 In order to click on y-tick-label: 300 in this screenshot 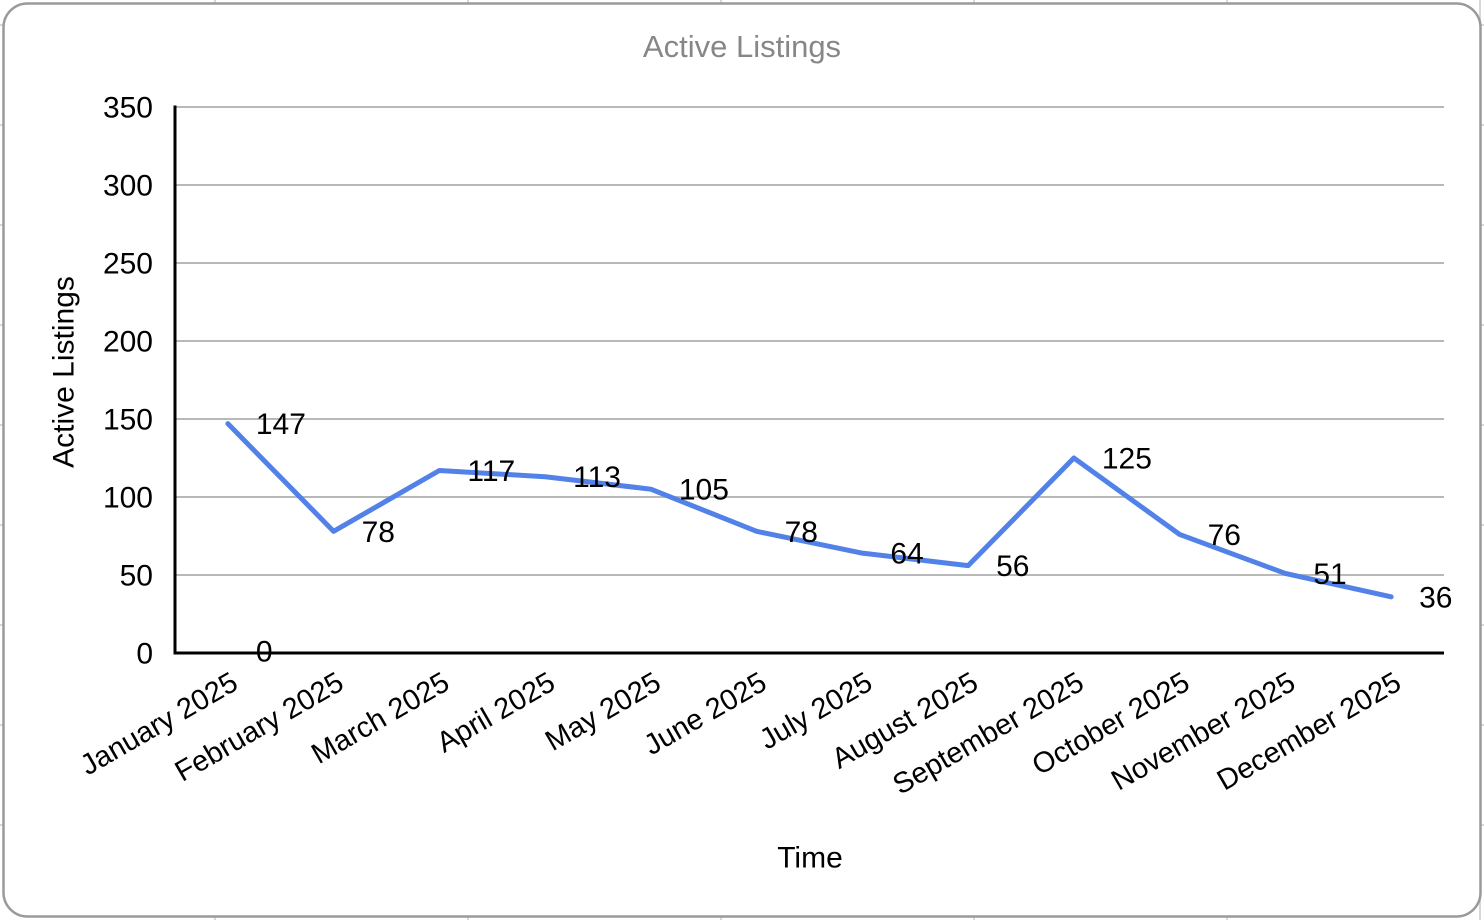, I will do `click(128, 186)`.